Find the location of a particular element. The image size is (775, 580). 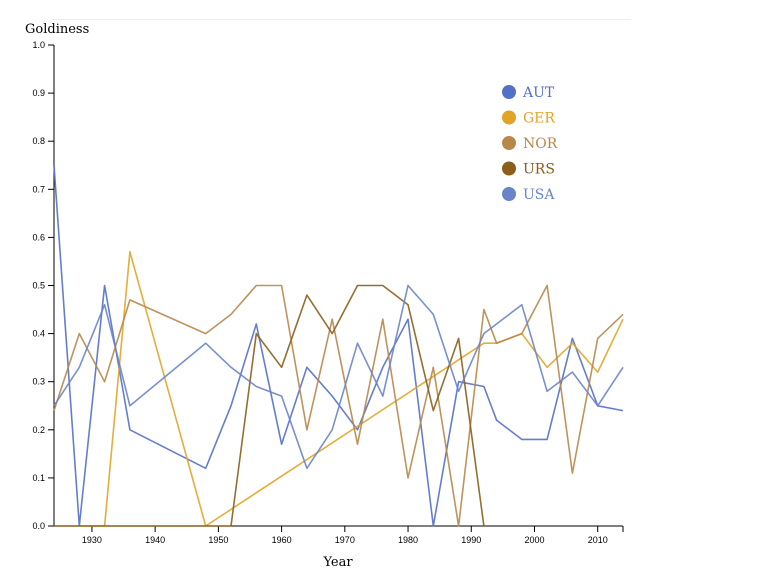

legend-label-urs: URS is located at coordinates (539, 170).